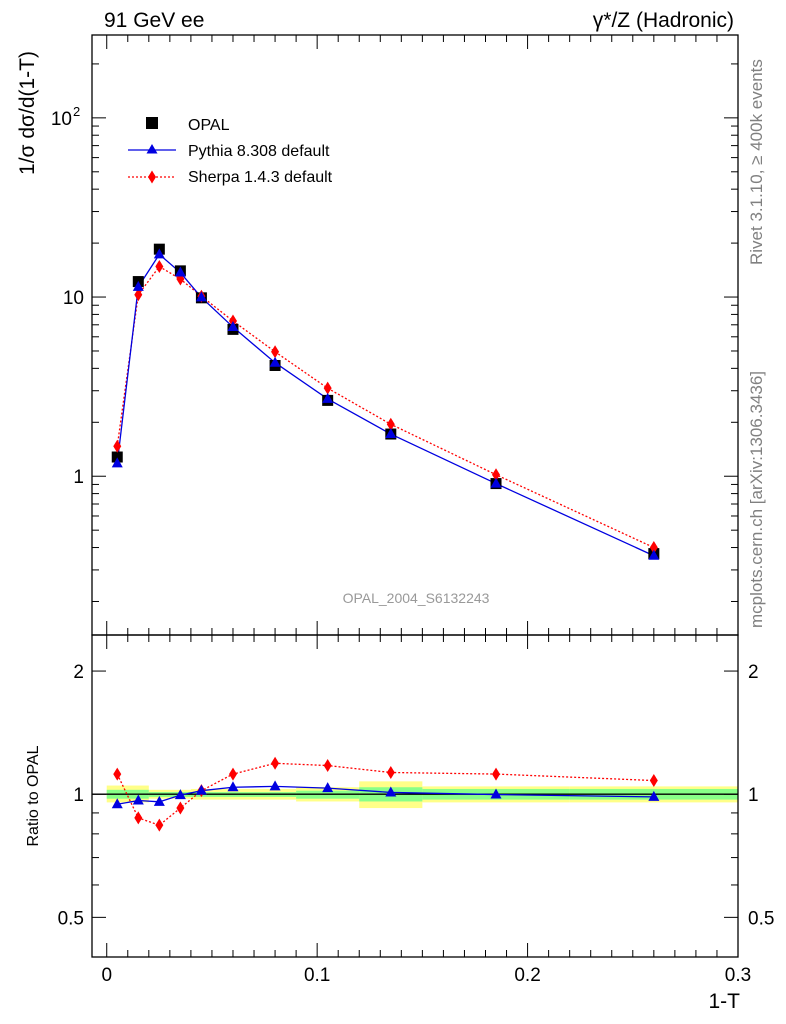 The width and height of the screenshot is (786, 1024). Describe the element at coordinates (152, 149) in the screenshot. I see `legend-marker-pythia` at that location.